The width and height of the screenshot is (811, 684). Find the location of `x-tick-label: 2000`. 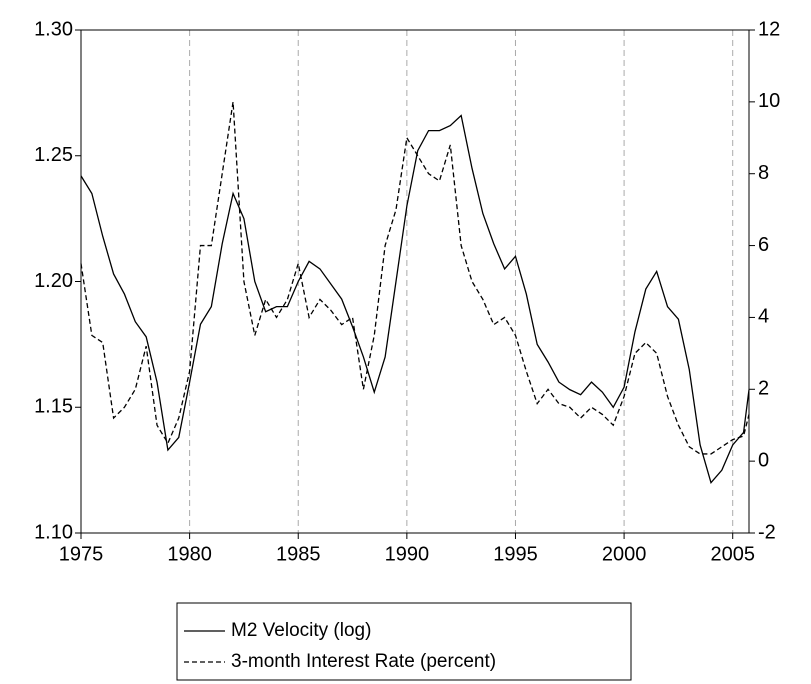

x-tick-label: 2000 is located at coordinates (624, 554).